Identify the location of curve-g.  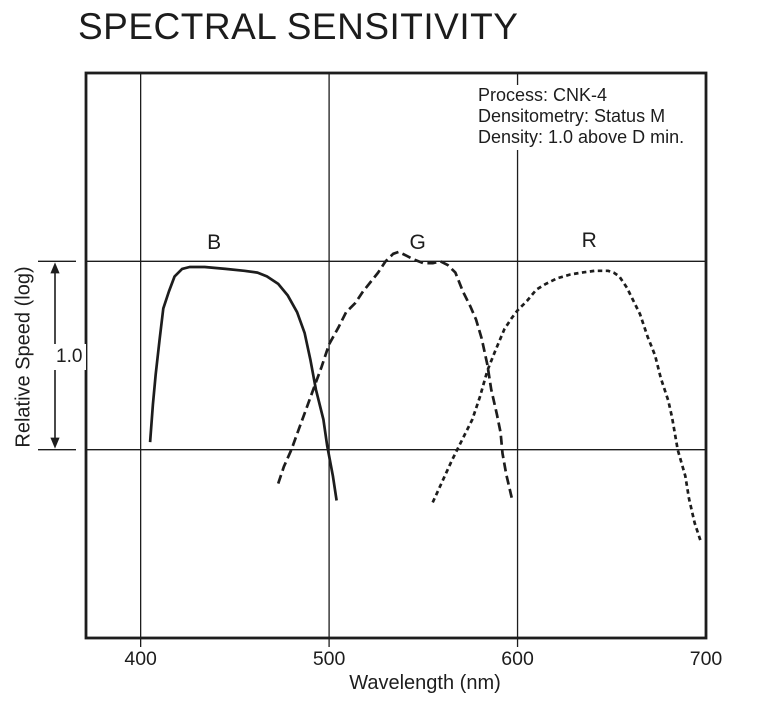
(395, 374).